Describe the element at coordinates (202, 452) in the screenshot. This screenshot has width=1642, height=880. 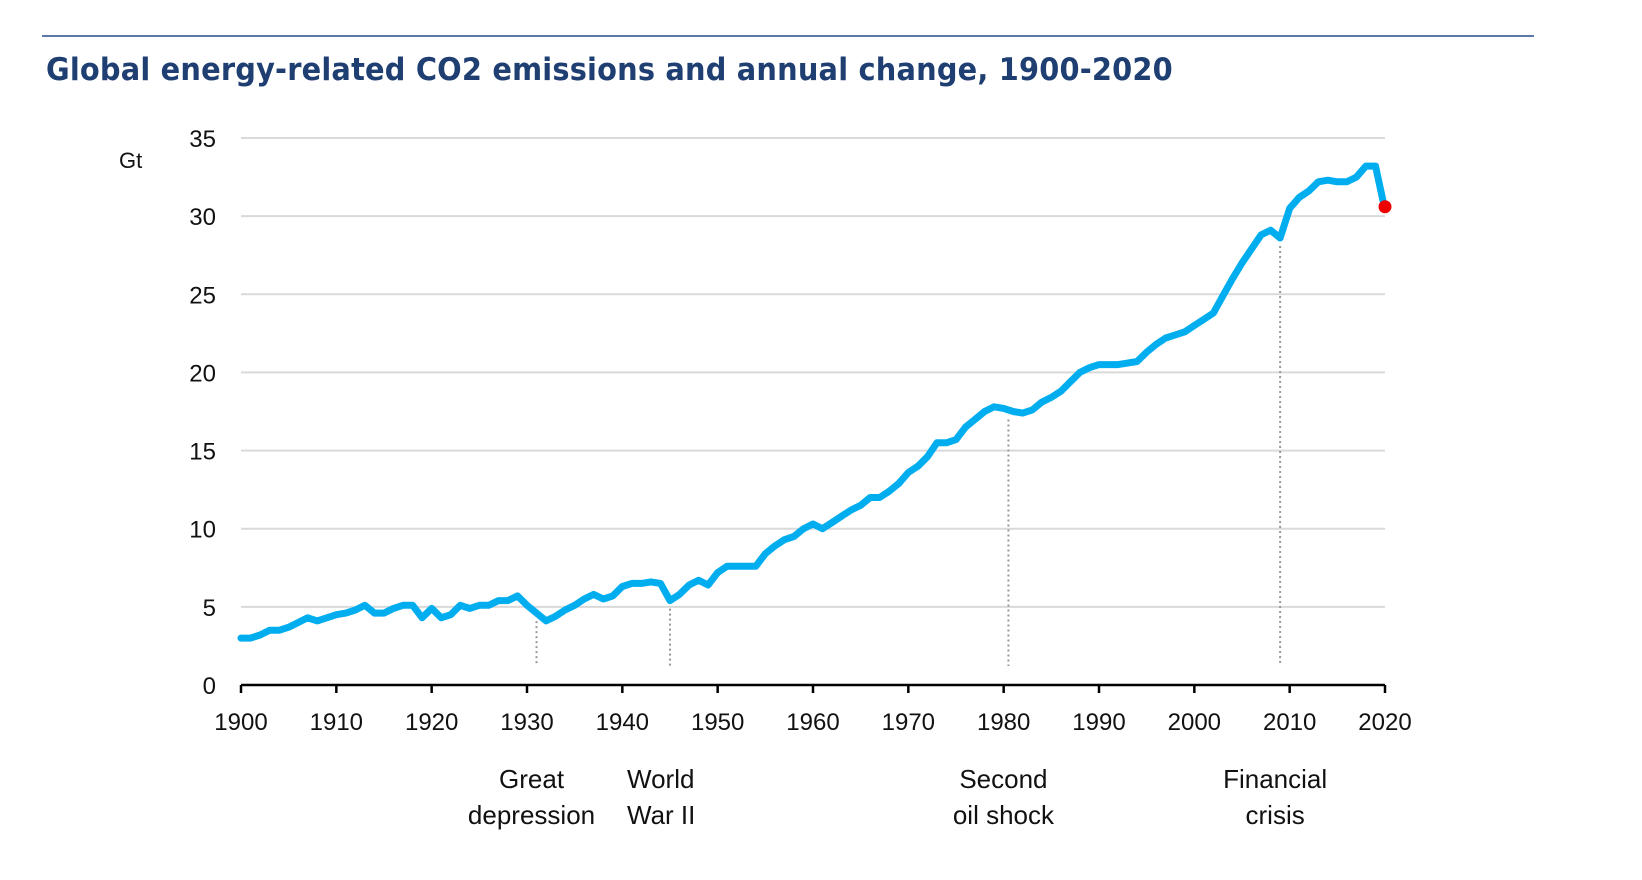
I see `y-tick-label: 15` at that location.